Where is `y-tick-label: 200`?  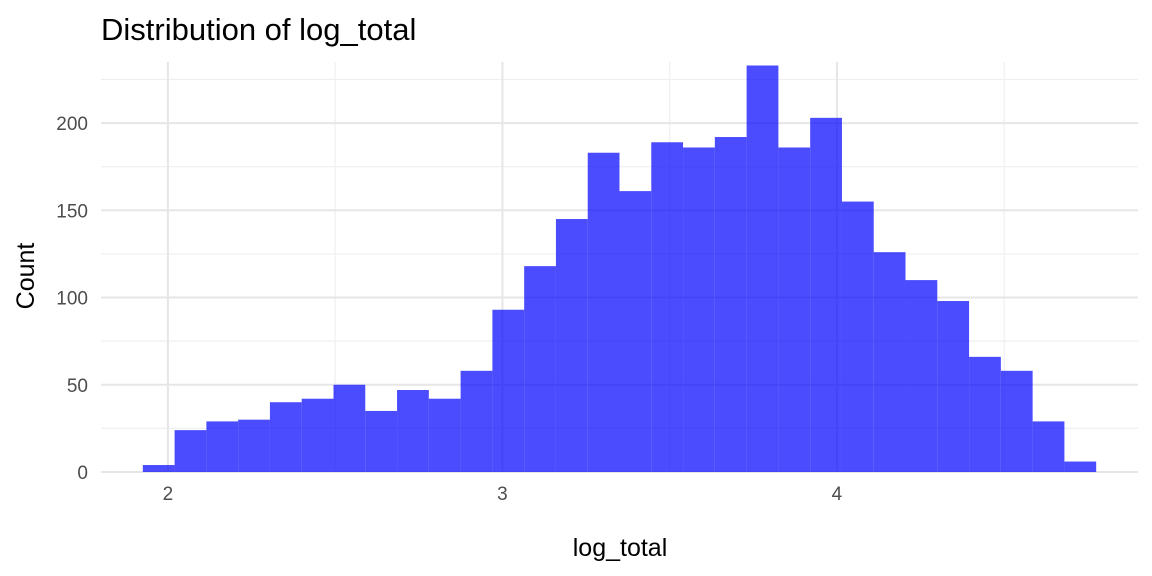 y-tick-label: 200 is located at coordinates (72, 124).